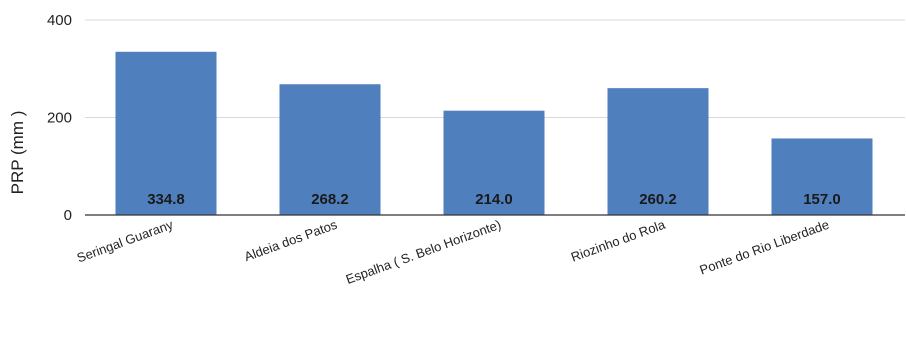 The image size is (906, 342). What do you see at coordinates (68, 215) in the screenshot?
I see `y-tick-label: 0` at bounding box center [68, 215].